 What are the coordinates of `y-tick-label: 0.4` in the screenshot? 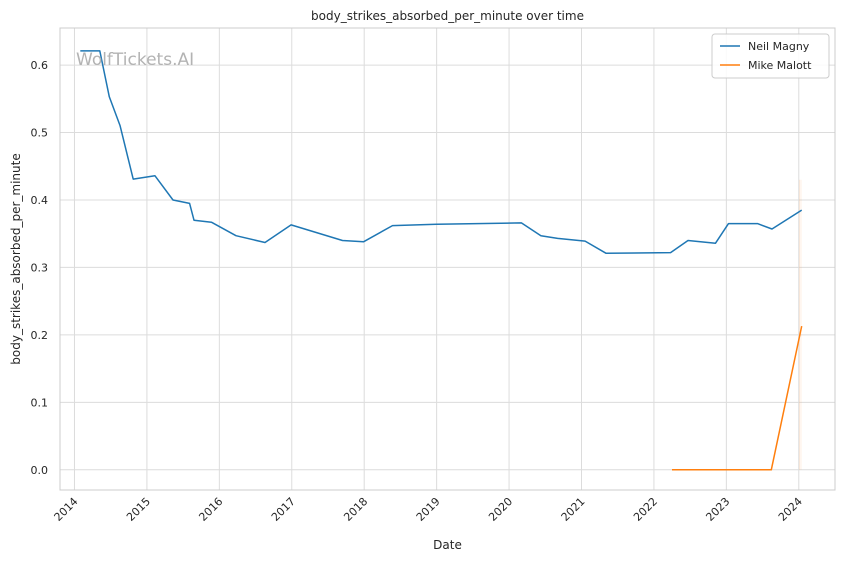 It's located at (40, 200).